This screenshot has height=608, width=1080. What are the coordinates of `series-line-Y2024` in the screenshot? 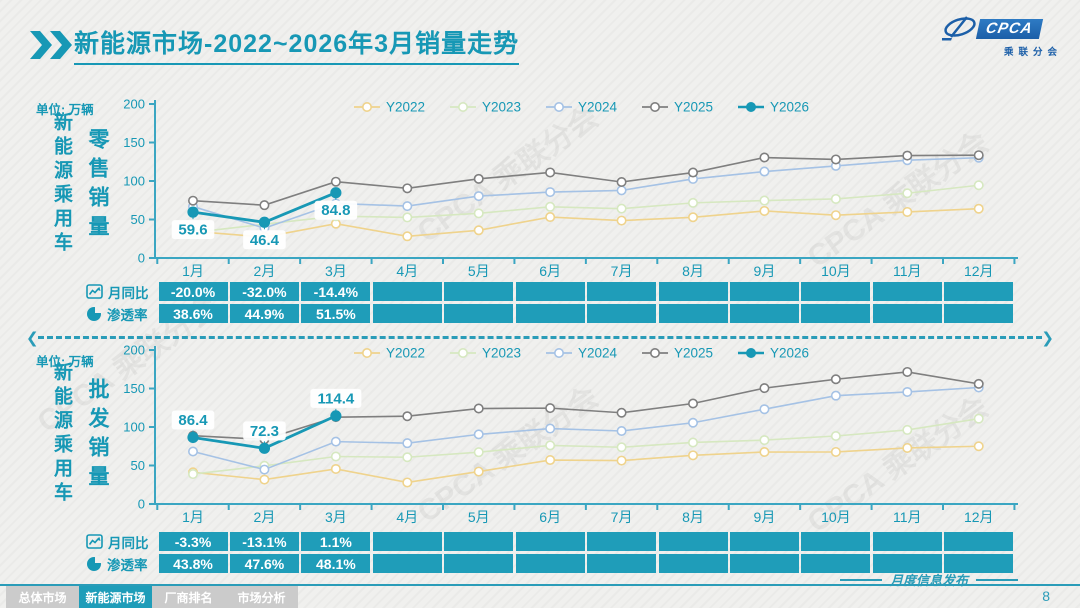 It's located at (585, 192).